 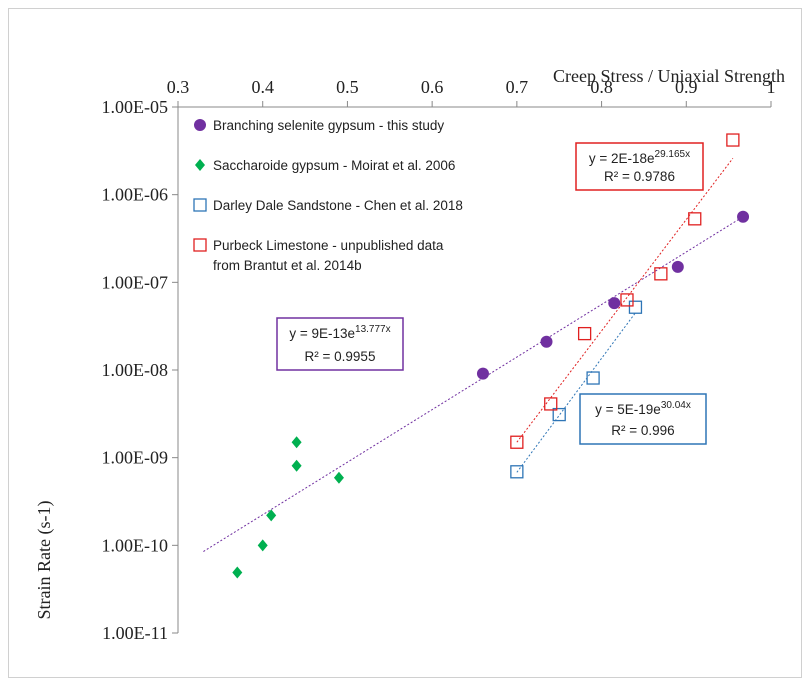 What do you see at coordinates (517, 87) in the screenshot?
I see `x-tick-label: 0.7` at bounding box center [517, 87].